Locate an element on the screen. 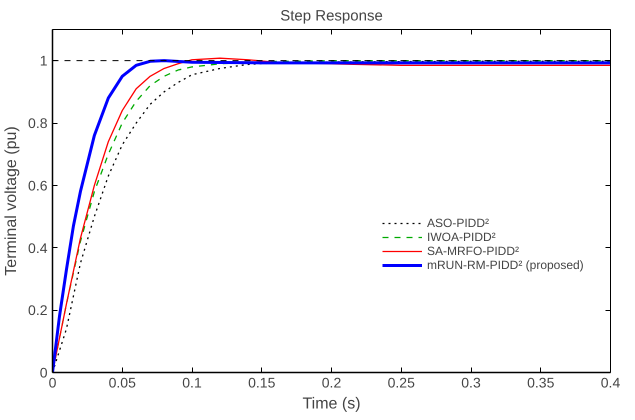 The image size is (635, 420). x-tick-label: 0.4 is located at coordinates (610, 382).